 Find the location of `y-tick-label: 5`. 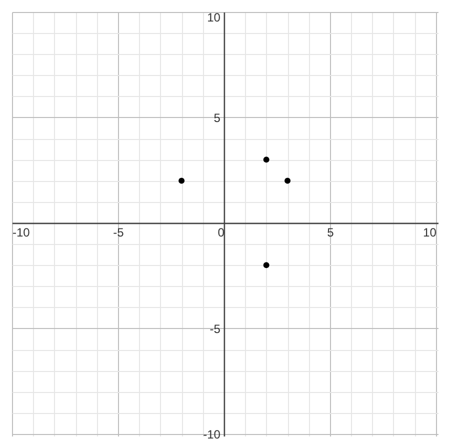

y-tick-label: 5 is located at coordinates (217, 117).